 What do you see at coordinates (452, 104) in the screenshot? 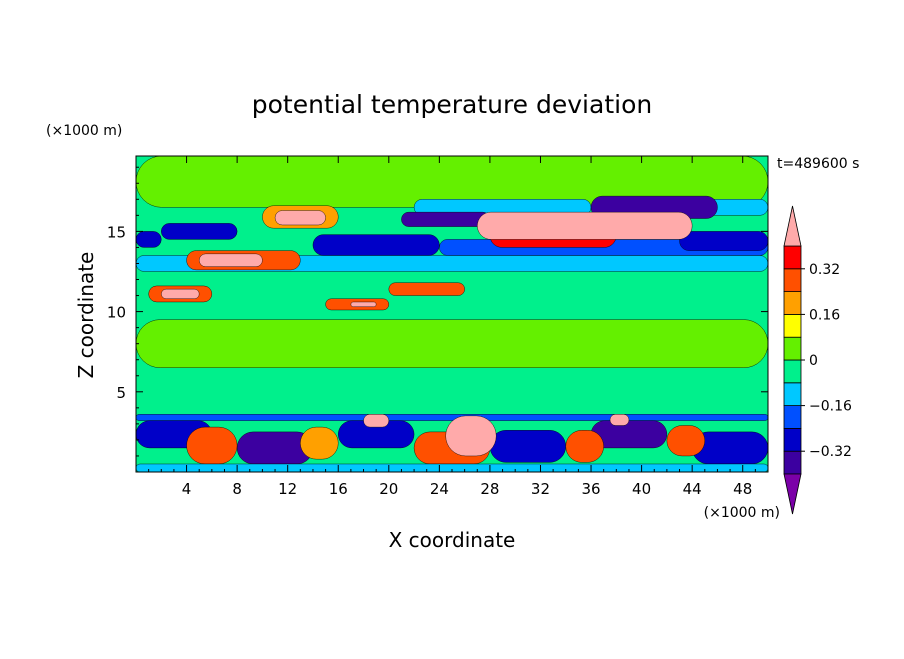
I see `chart-title: potential temperature deviation` at bounding box center [452, 104].